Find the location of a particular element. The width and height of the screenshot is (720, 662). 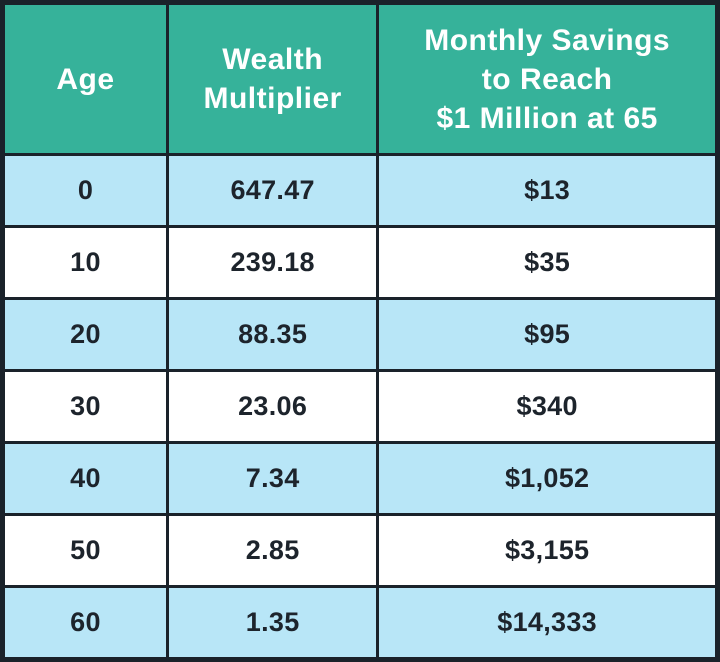

table-row: 0 647.47 $13 is located at coordinates (360, 190).